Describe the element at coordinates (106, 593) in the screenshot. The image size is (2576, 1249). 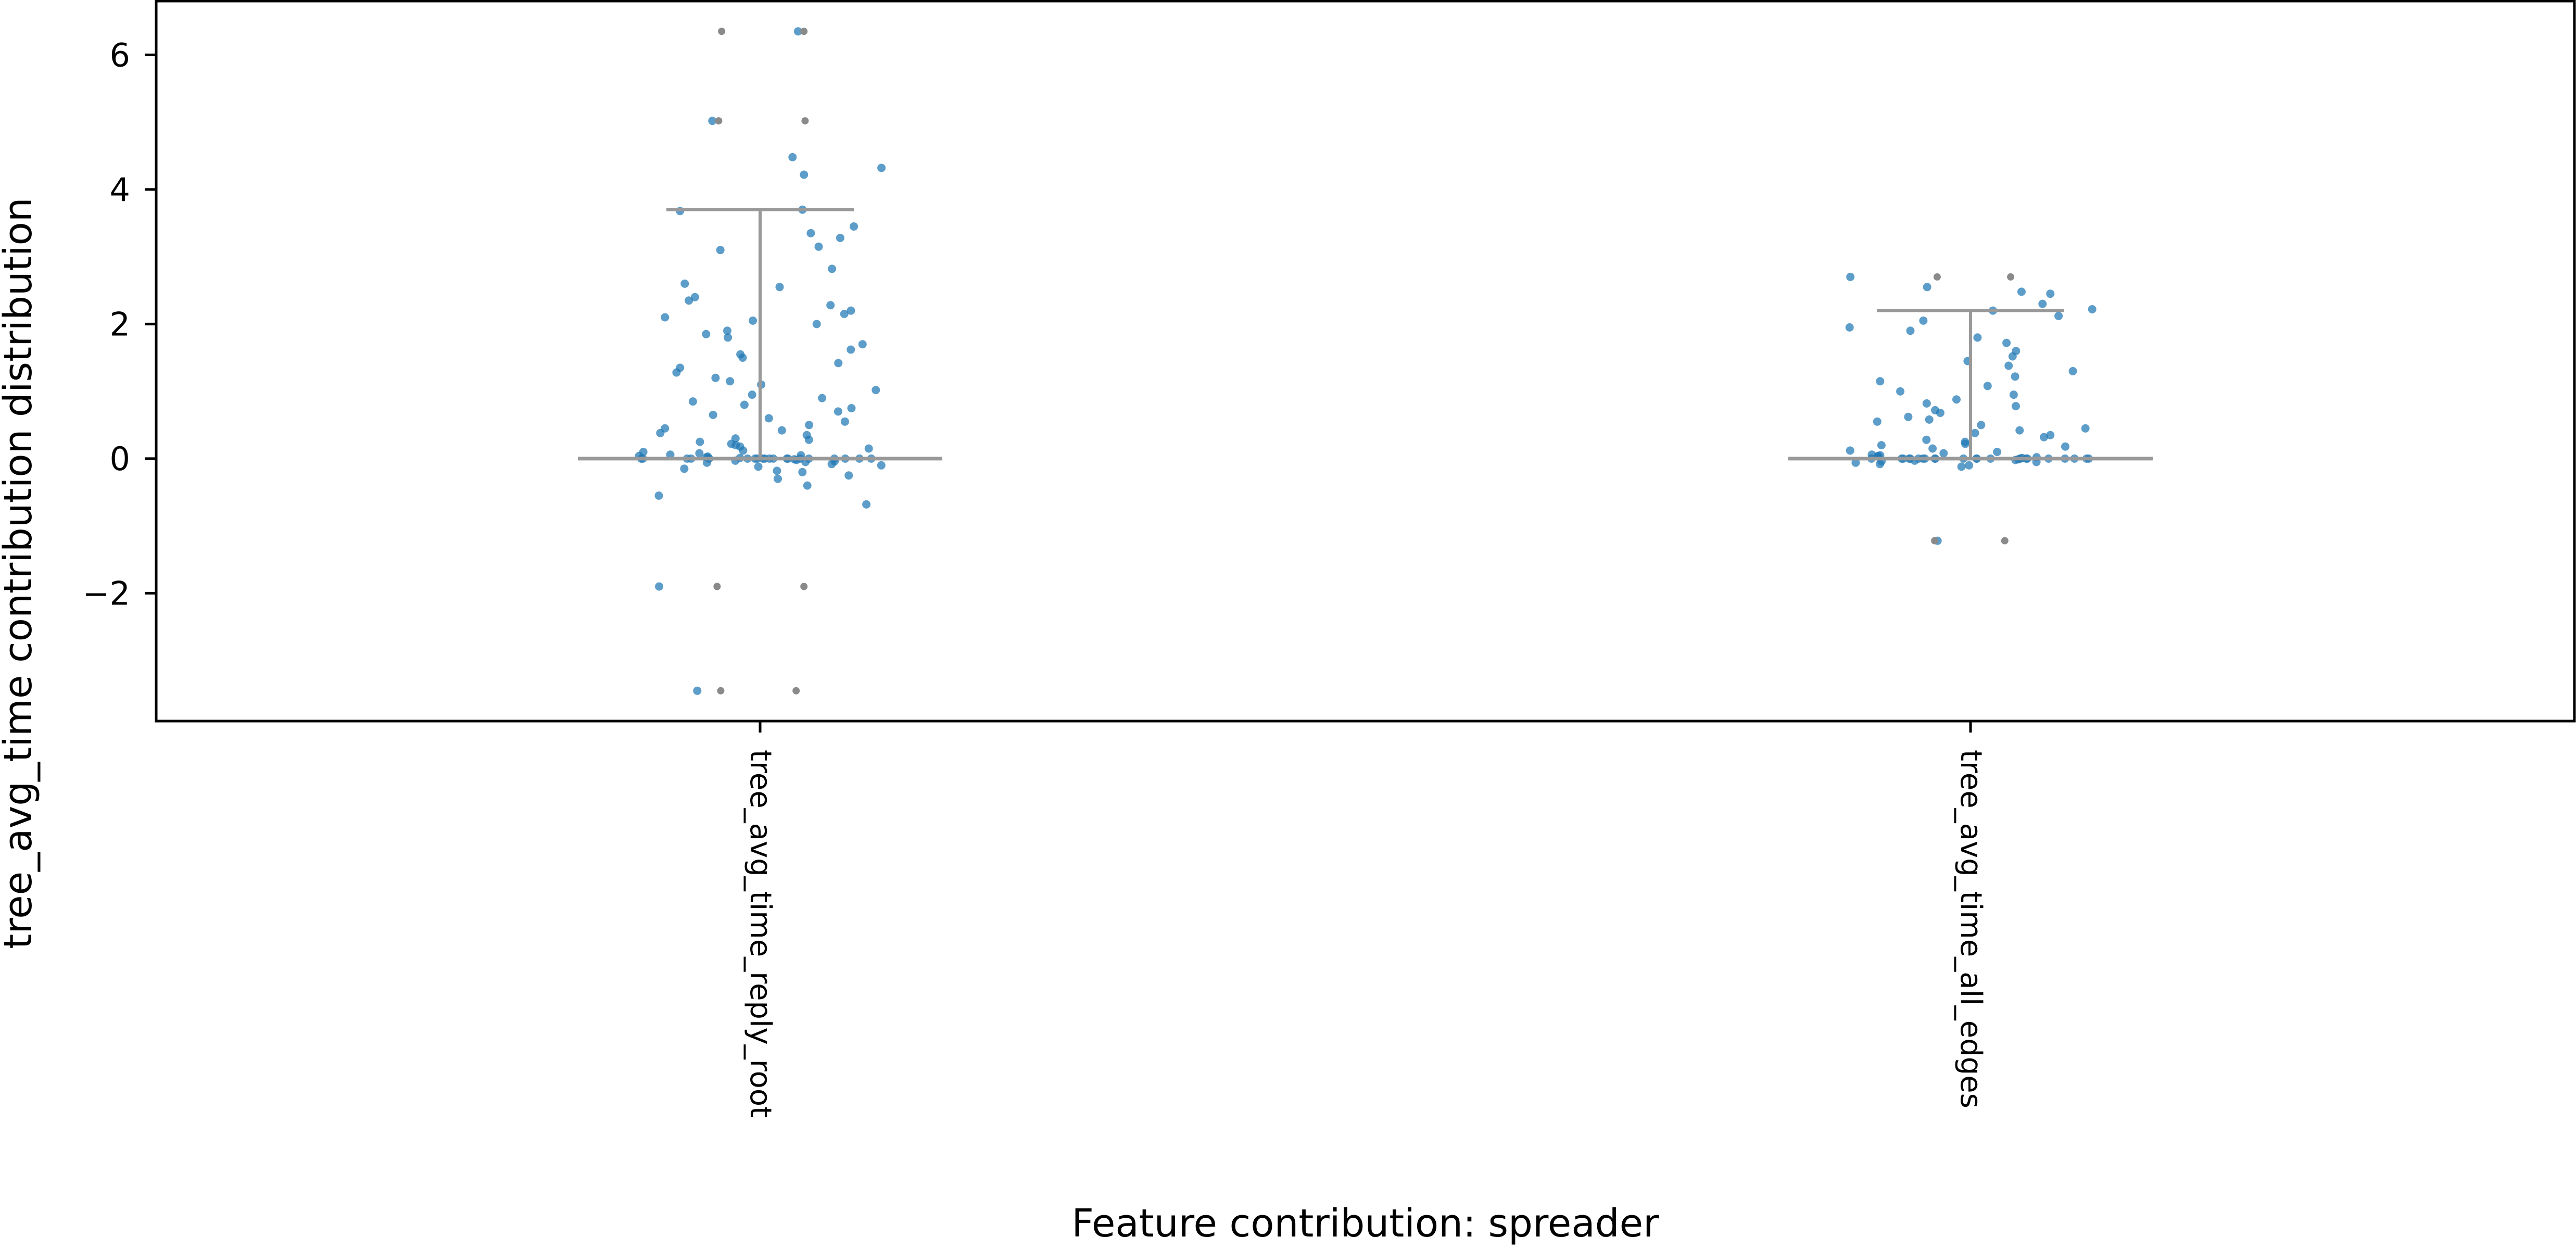
I see `y-tick-label: −2` at that location.